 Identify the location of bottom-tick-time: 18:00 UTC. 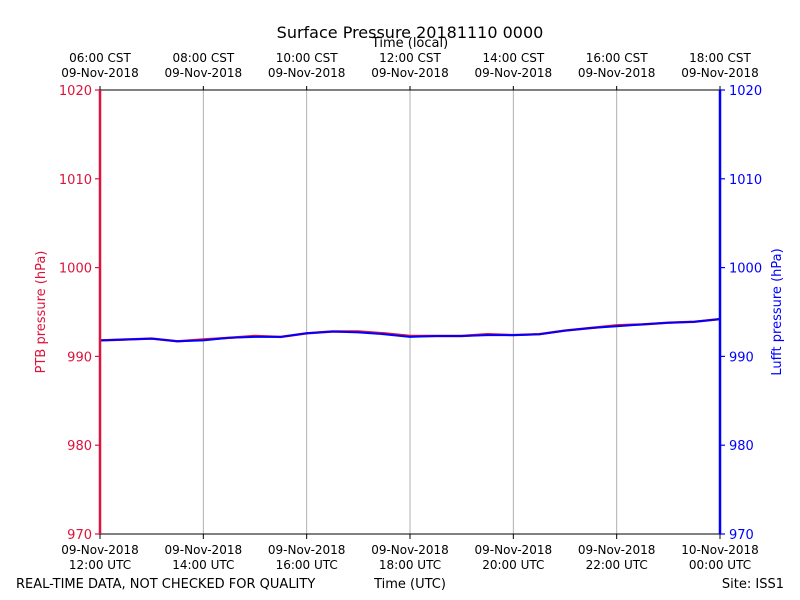
(410, 565).